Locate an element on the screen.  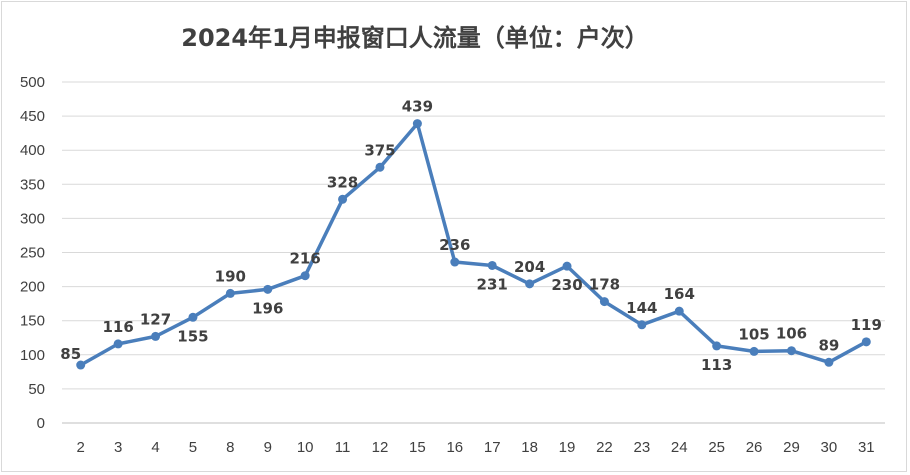
y-tick-label: 100 is located at coordinates (32, 355).